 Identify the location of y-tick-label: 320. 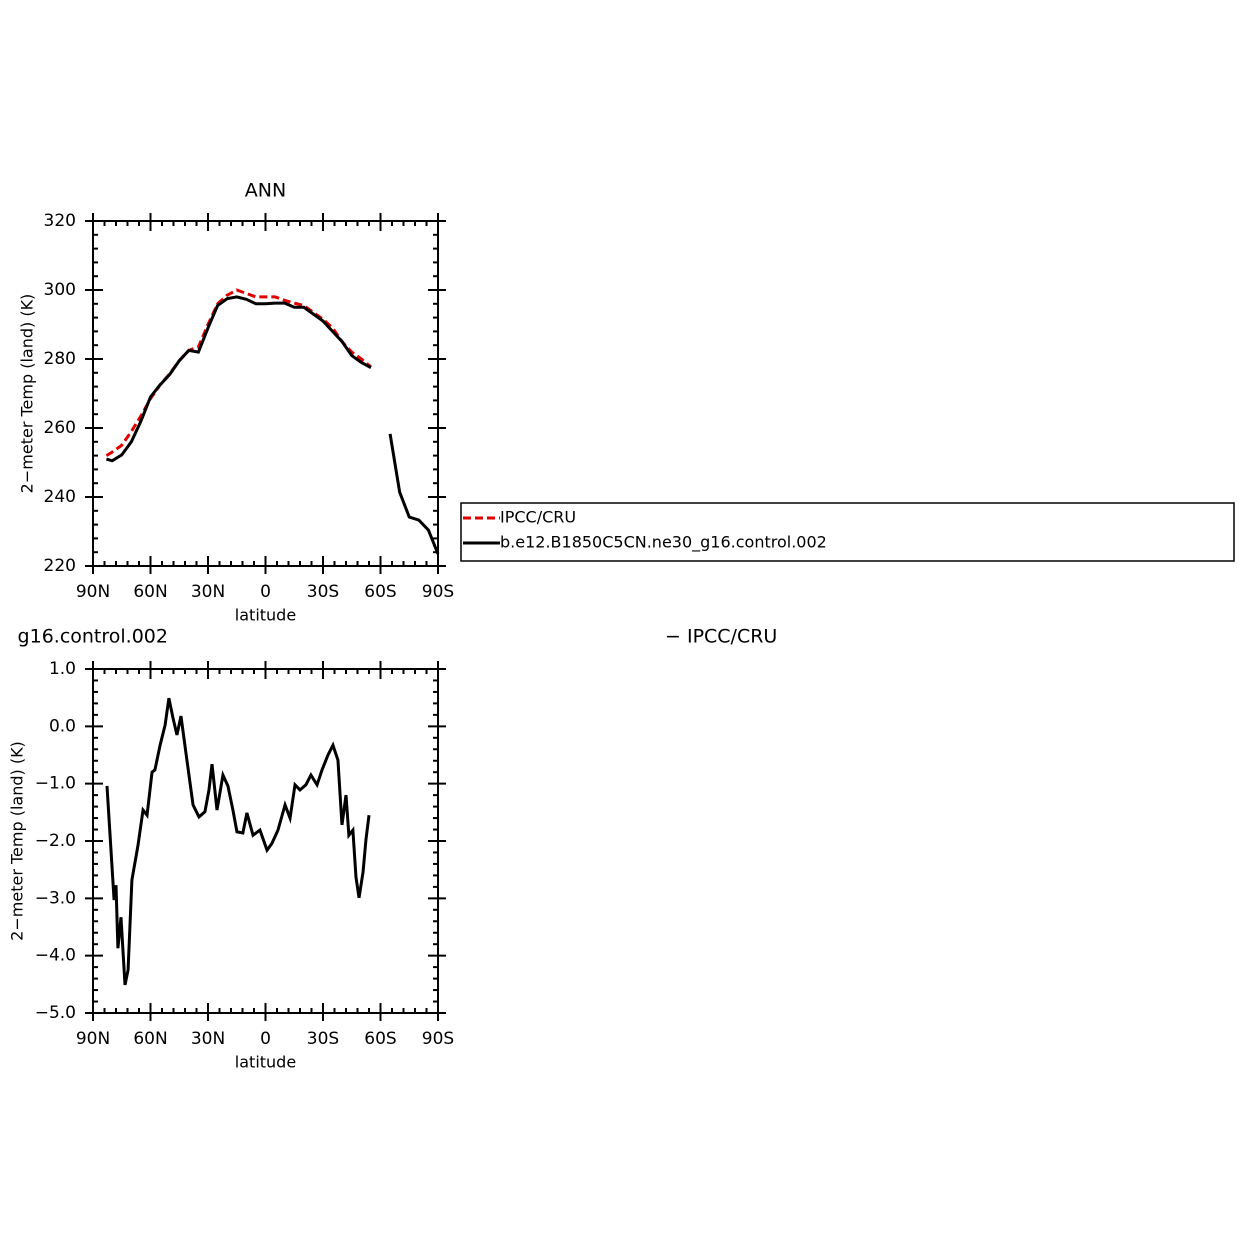
(60, 221).